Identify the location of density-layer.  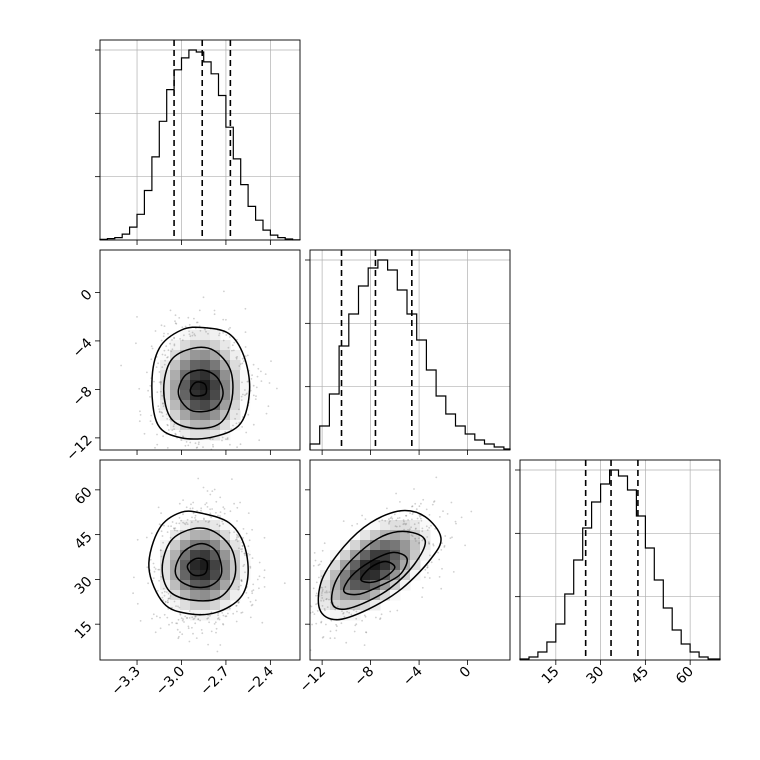
(295, 475).